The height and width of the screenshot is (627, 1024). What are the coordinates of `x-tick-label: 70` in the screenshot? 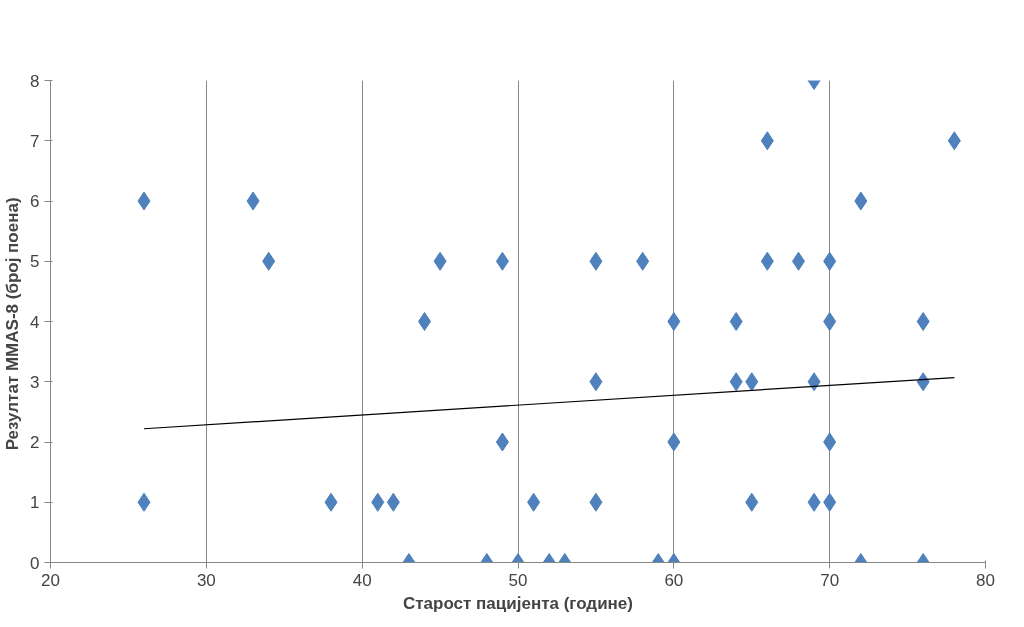 It's located at (830, 580).